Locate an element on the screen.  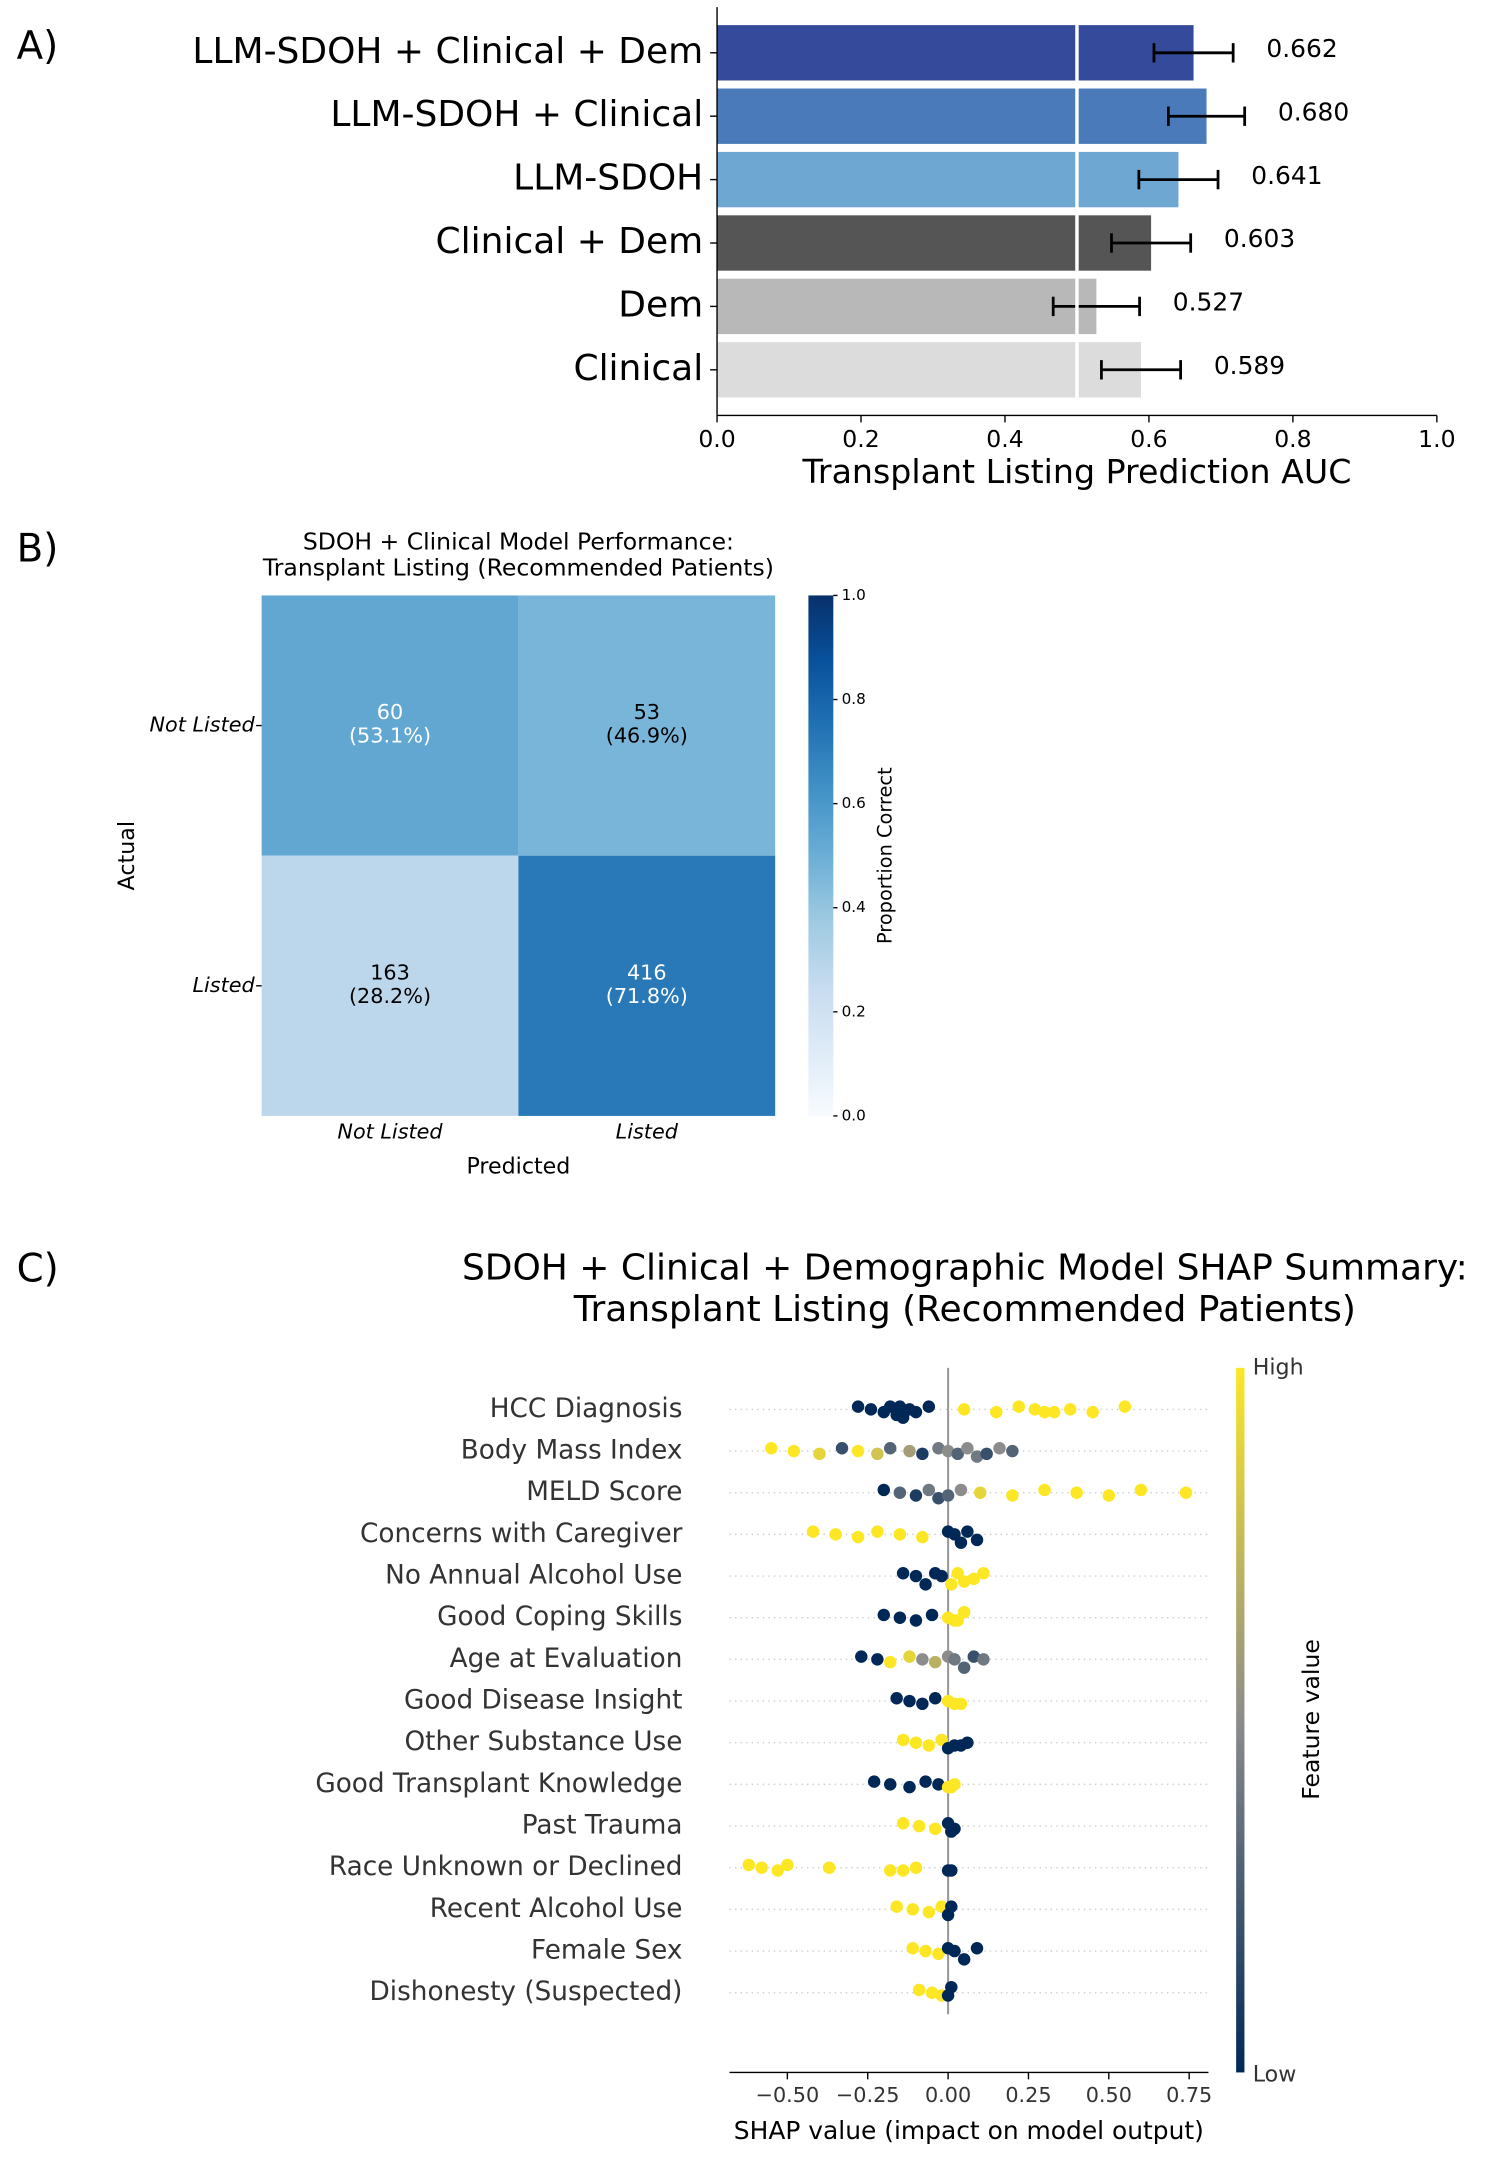
x-tick-label: 0.25 is located at coordinates (1028, 2095).